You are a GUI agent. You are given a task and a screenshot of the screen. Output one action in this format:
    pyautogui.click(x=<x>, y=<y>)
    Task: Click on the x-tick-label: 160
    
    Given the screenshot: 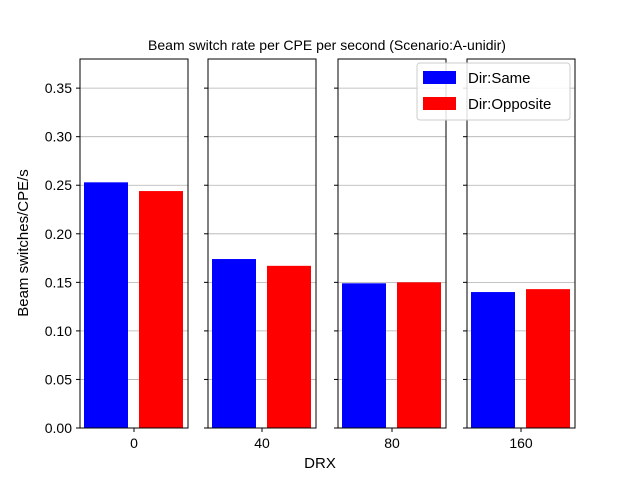 What is the action you would take?
    pyautogui.click(x=521, y=443)
    